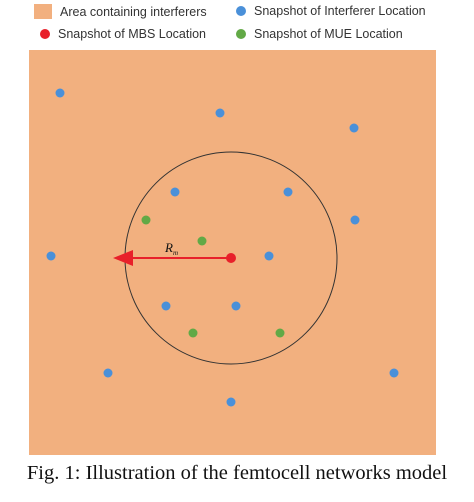  What do you see at coordinates (43, 11) in the screenshot?
I see `area-swatch-icon` at bounding box center [43, 11].